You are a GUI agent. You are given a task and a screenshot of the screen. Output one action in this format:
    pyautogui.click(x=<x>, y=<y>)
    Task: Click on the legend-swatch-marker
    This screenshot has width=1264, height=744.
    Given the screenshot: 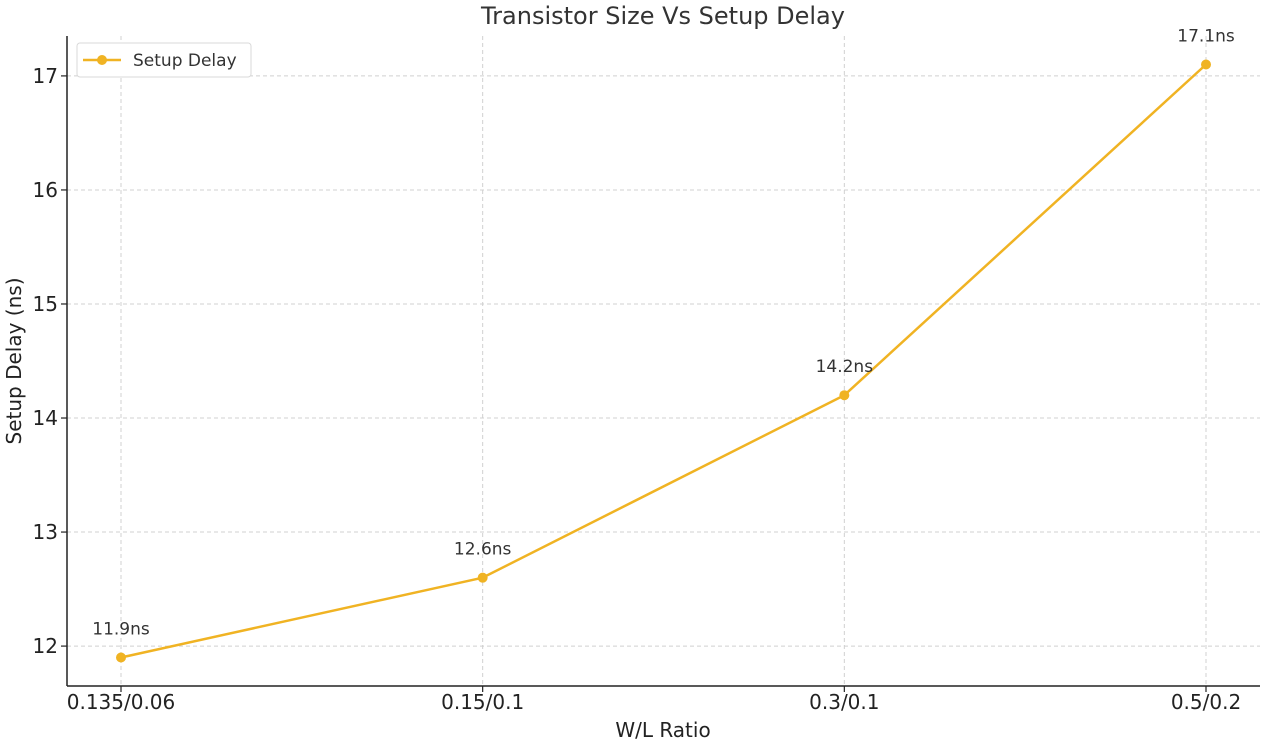 What is the action you would take?
    pyautogui.click(x=102, y=60)
    